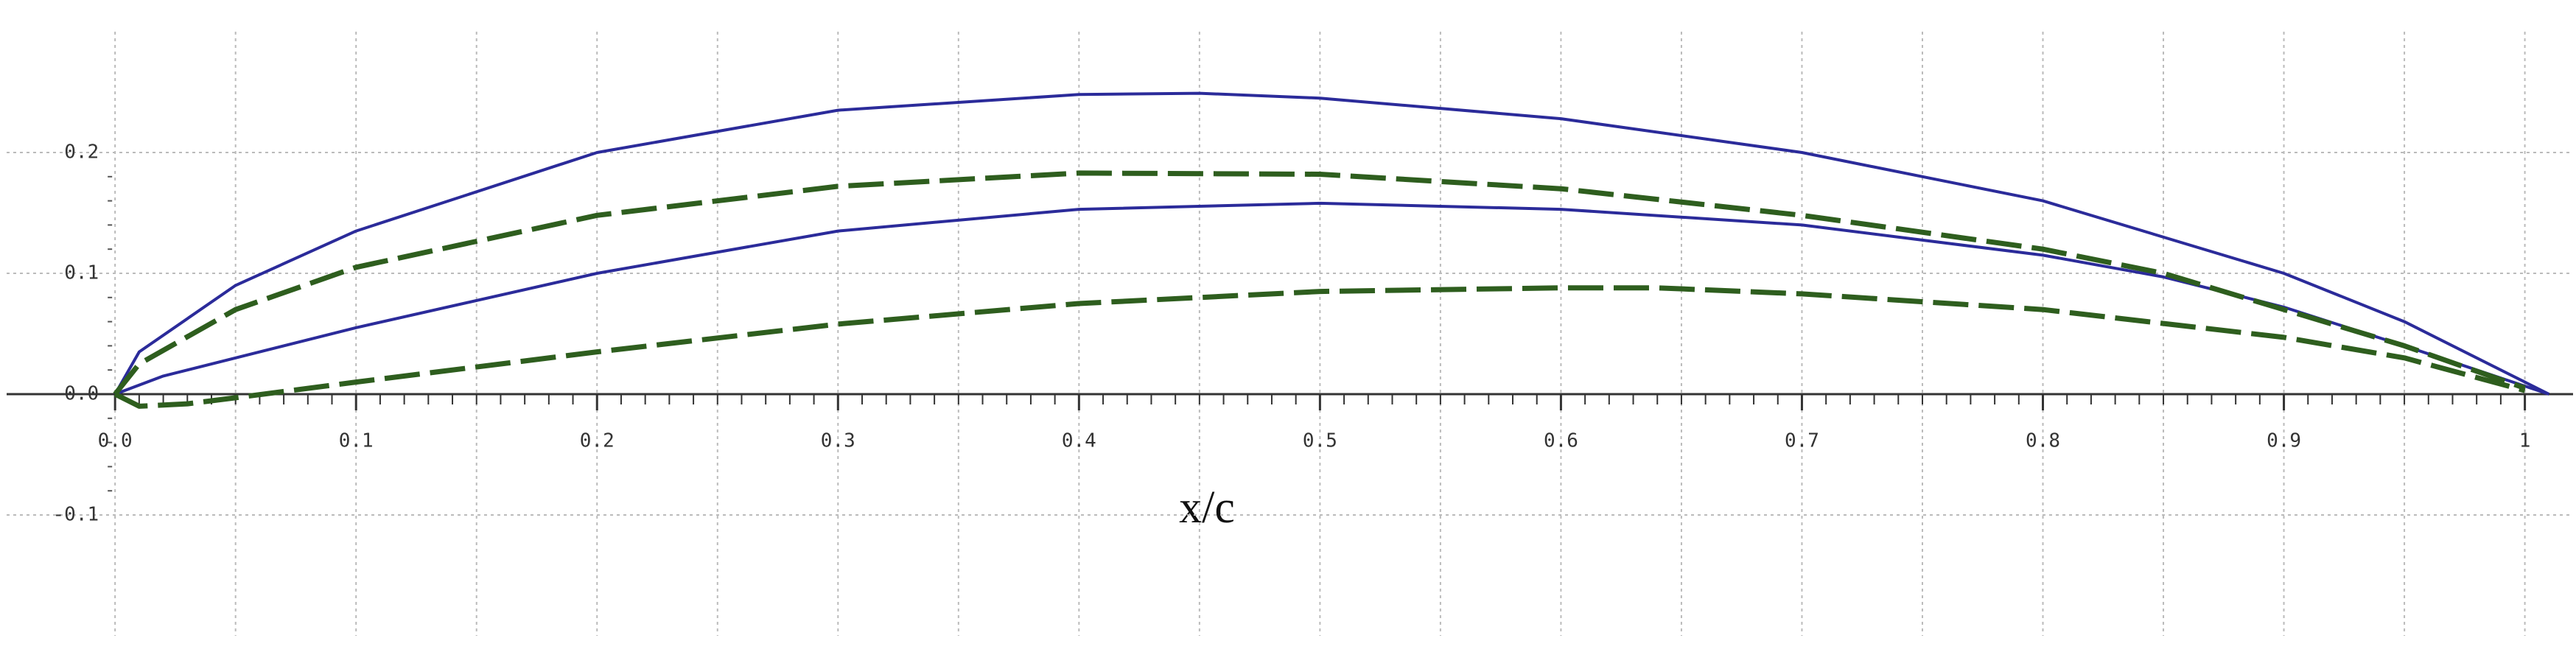 This screenshot has height=666, width=2576. What do you see at coordinates (81, 152) in the screenshot?
I see `y-tick-label: 0.2` at bounding box center [81, 152].